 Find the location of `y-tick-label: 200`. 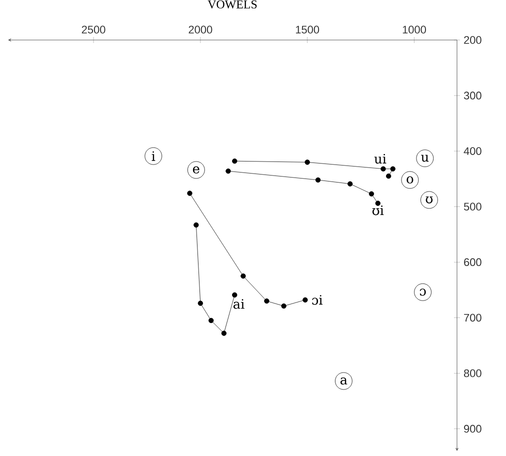

y-tick-label: 200 is located at coordinates (473, 40).